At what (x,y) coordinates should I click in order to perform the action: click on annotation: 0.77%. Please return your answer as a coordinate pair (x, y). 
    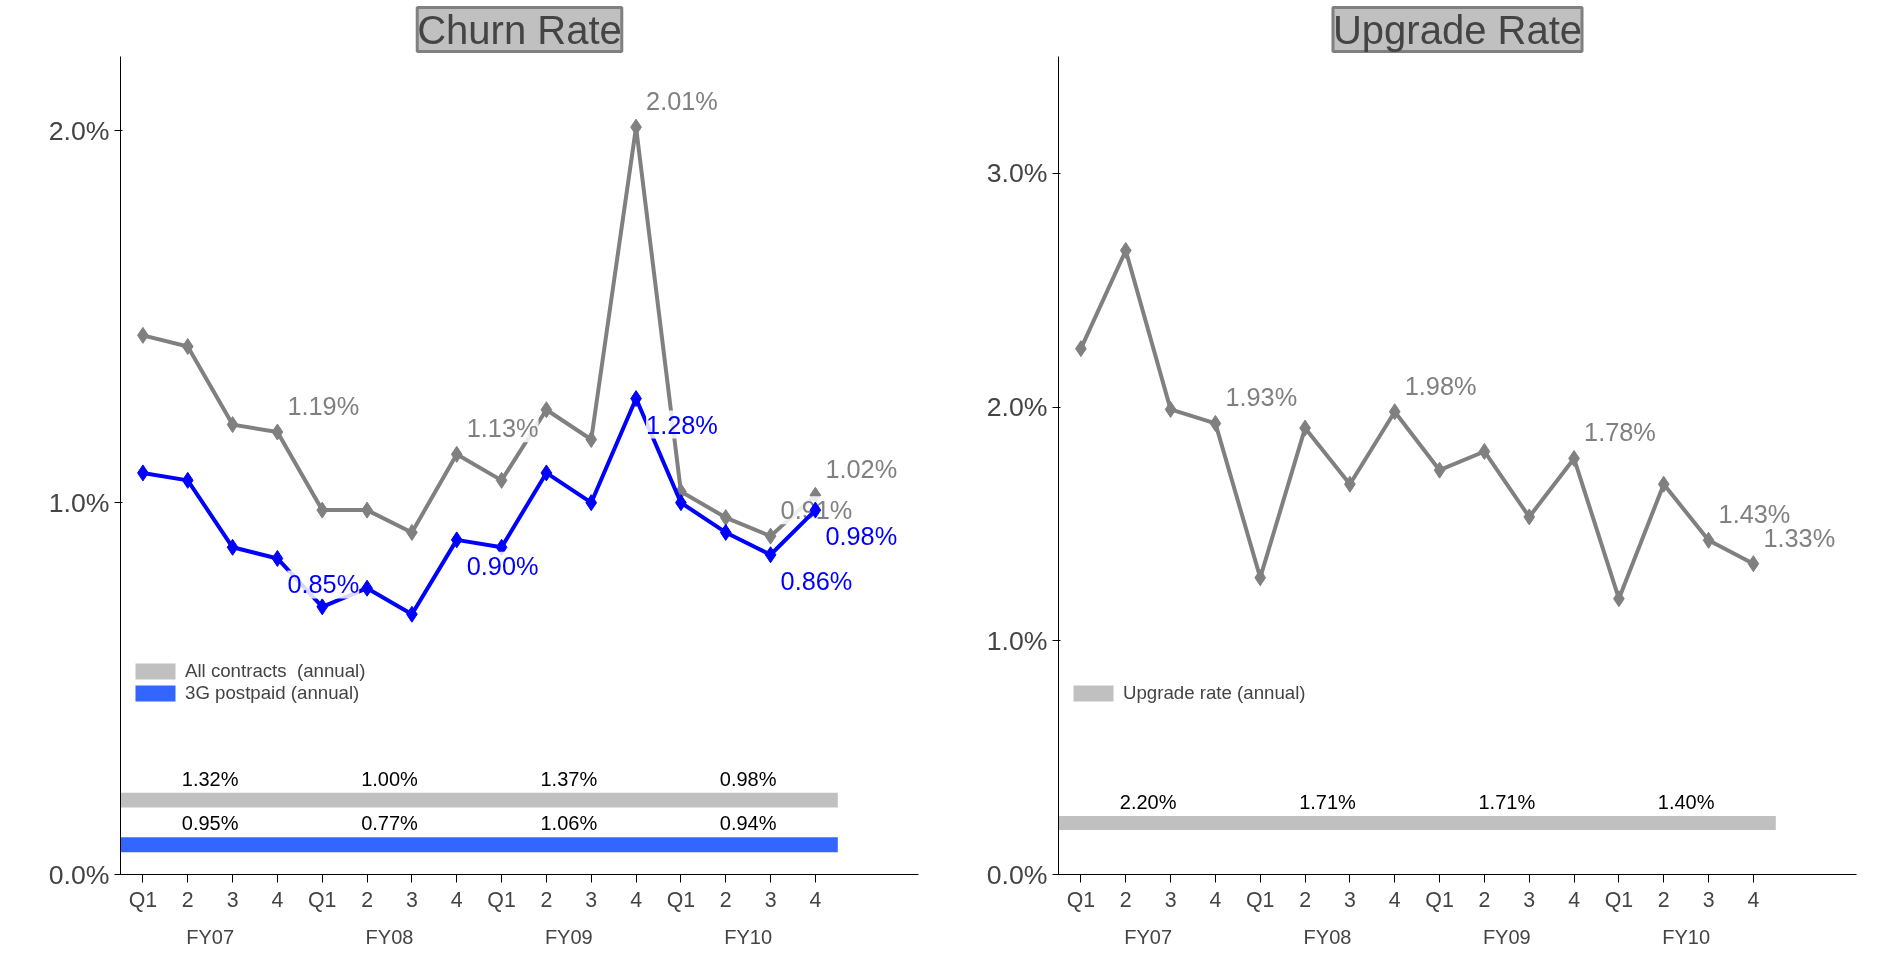
    Looking at the image, I should click on (390, 823).